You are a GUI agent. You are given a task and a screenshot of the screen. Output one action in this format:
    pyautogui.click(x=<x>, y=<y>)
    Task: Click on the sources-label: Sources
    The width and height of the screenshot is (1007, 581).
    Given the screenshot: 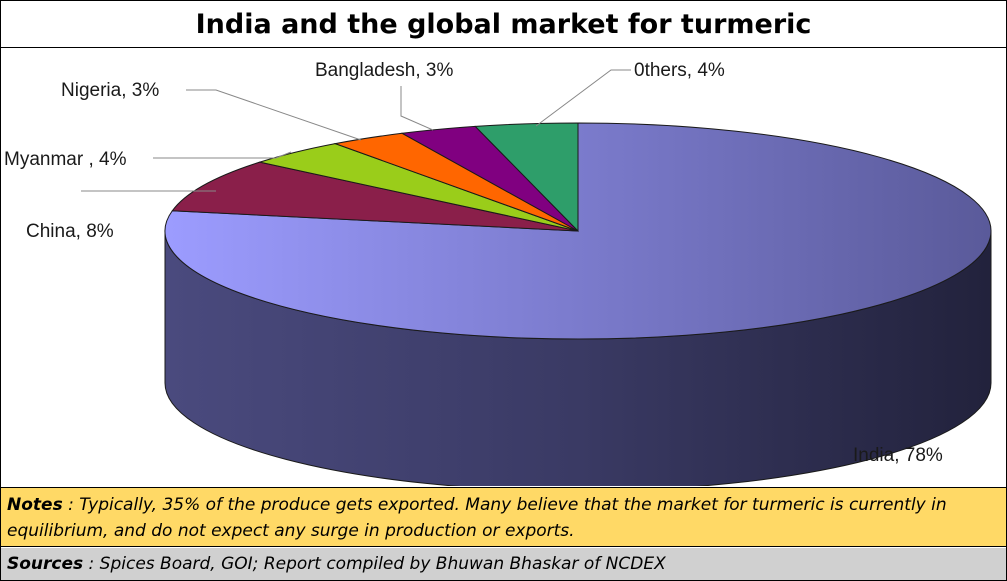 What is the action you would take?
    pyautogui.click(x=45, y=564)
    